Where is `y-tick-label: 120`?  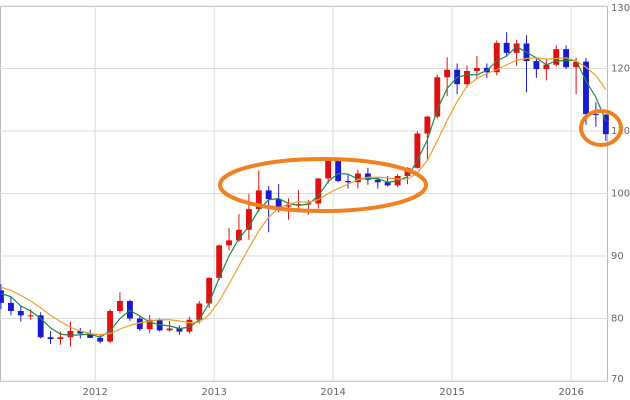
y-tick-label: 120 is located at coordinates (620, 69).